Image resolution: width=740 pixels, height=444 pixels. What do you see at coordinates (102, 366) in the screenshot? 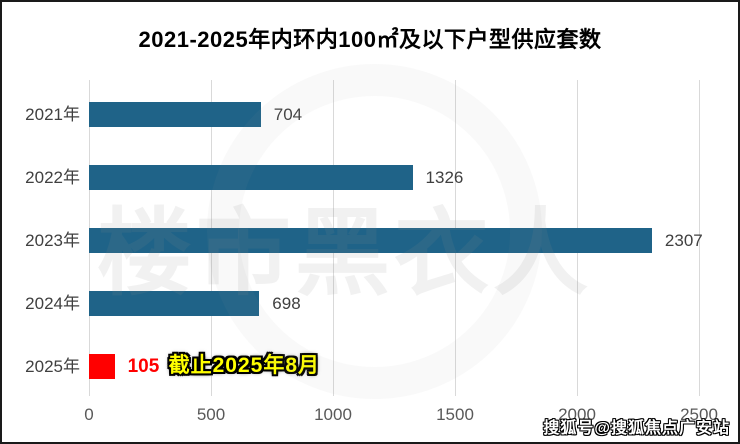
I see `bar-highlight` at bounding box center [102, 366].